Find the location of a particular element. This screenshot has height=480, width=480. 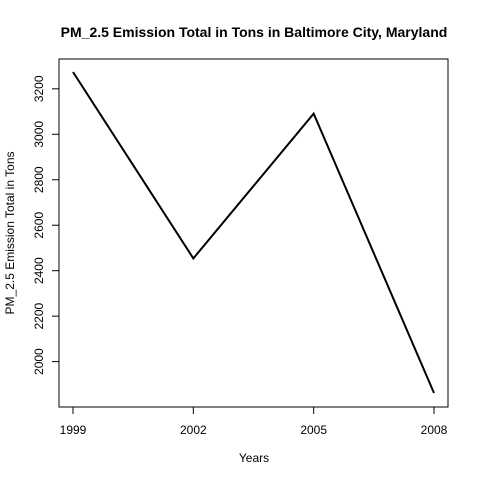

x-tick-label: 2002 is located at coordinates (193, 430).